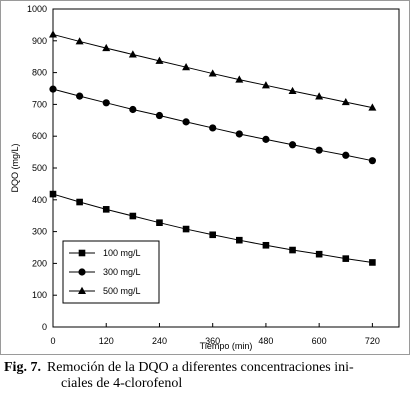  Describe the element at coordinates (39, 73) in the screenshot. I see `y-tick-label: 800` at that location.